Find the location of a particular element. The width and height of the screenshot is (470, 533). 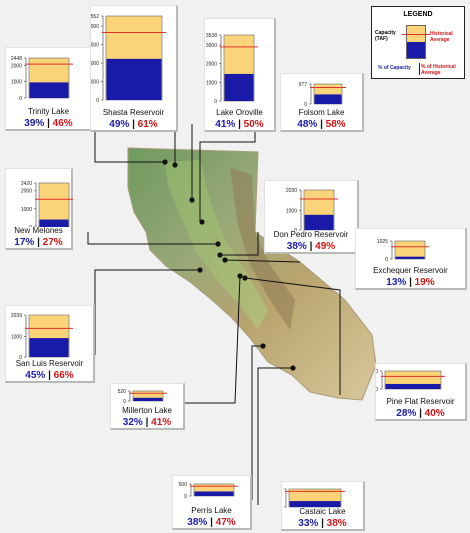

location-dot-new-melones is located at coordinates (218, 244).